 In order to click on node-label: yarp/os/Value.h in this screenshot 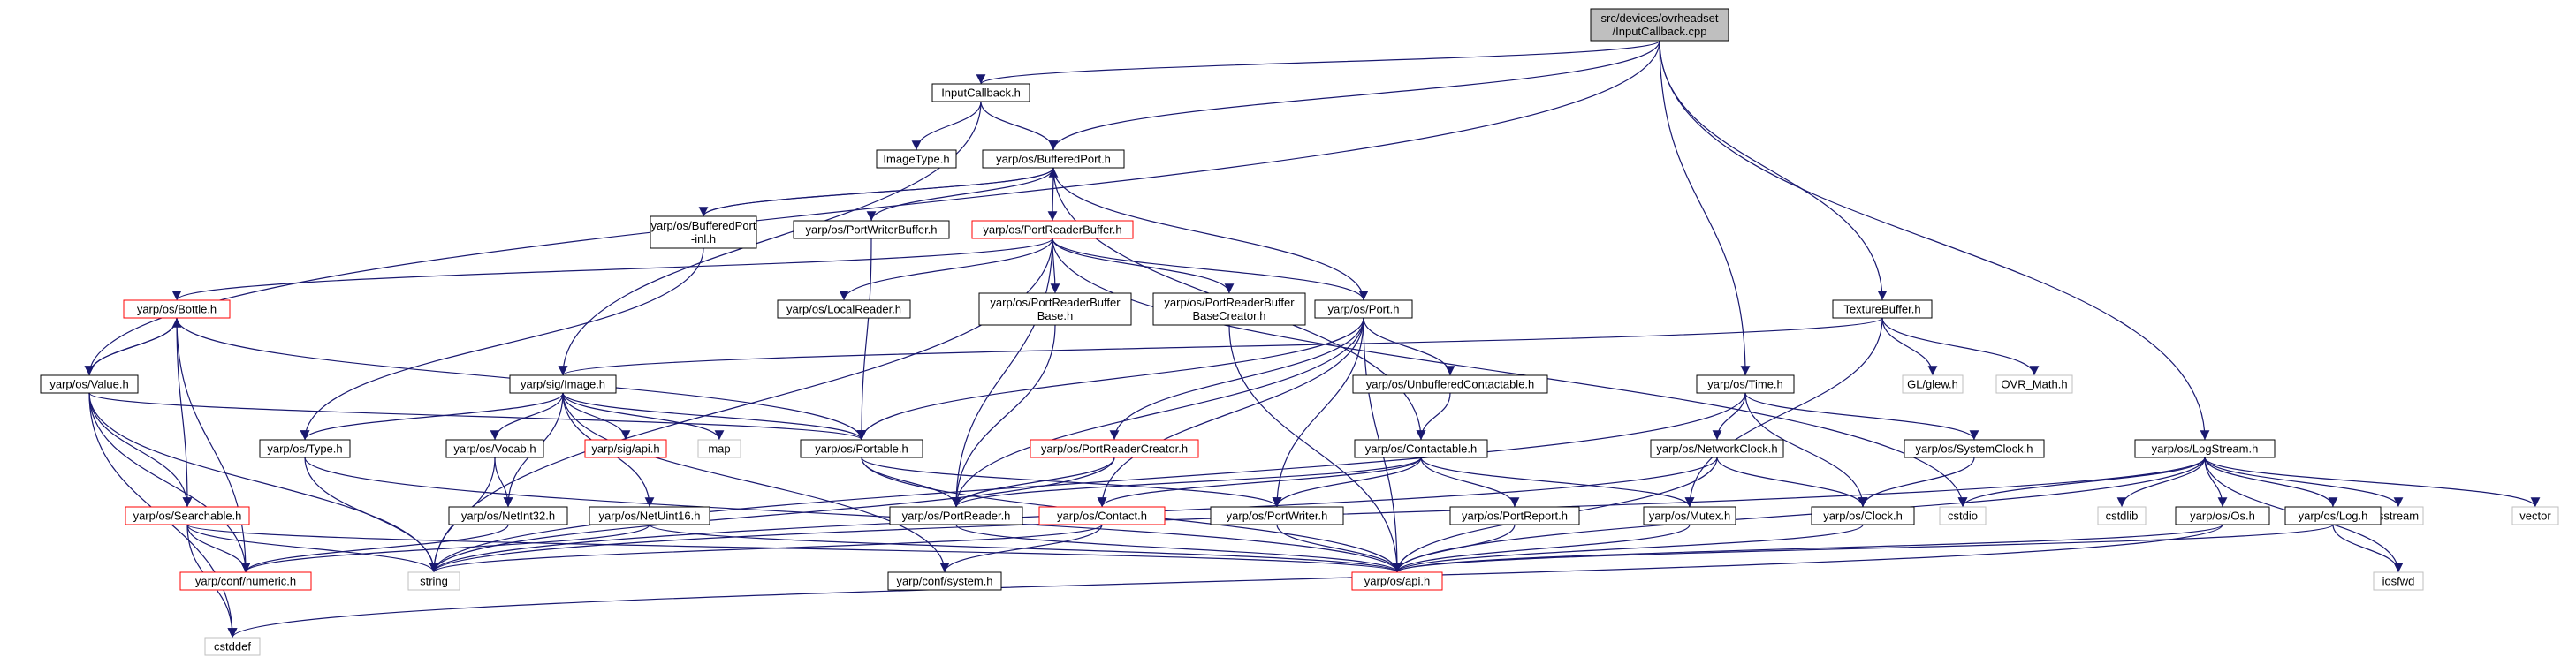, I will do `click(89, 384)`.